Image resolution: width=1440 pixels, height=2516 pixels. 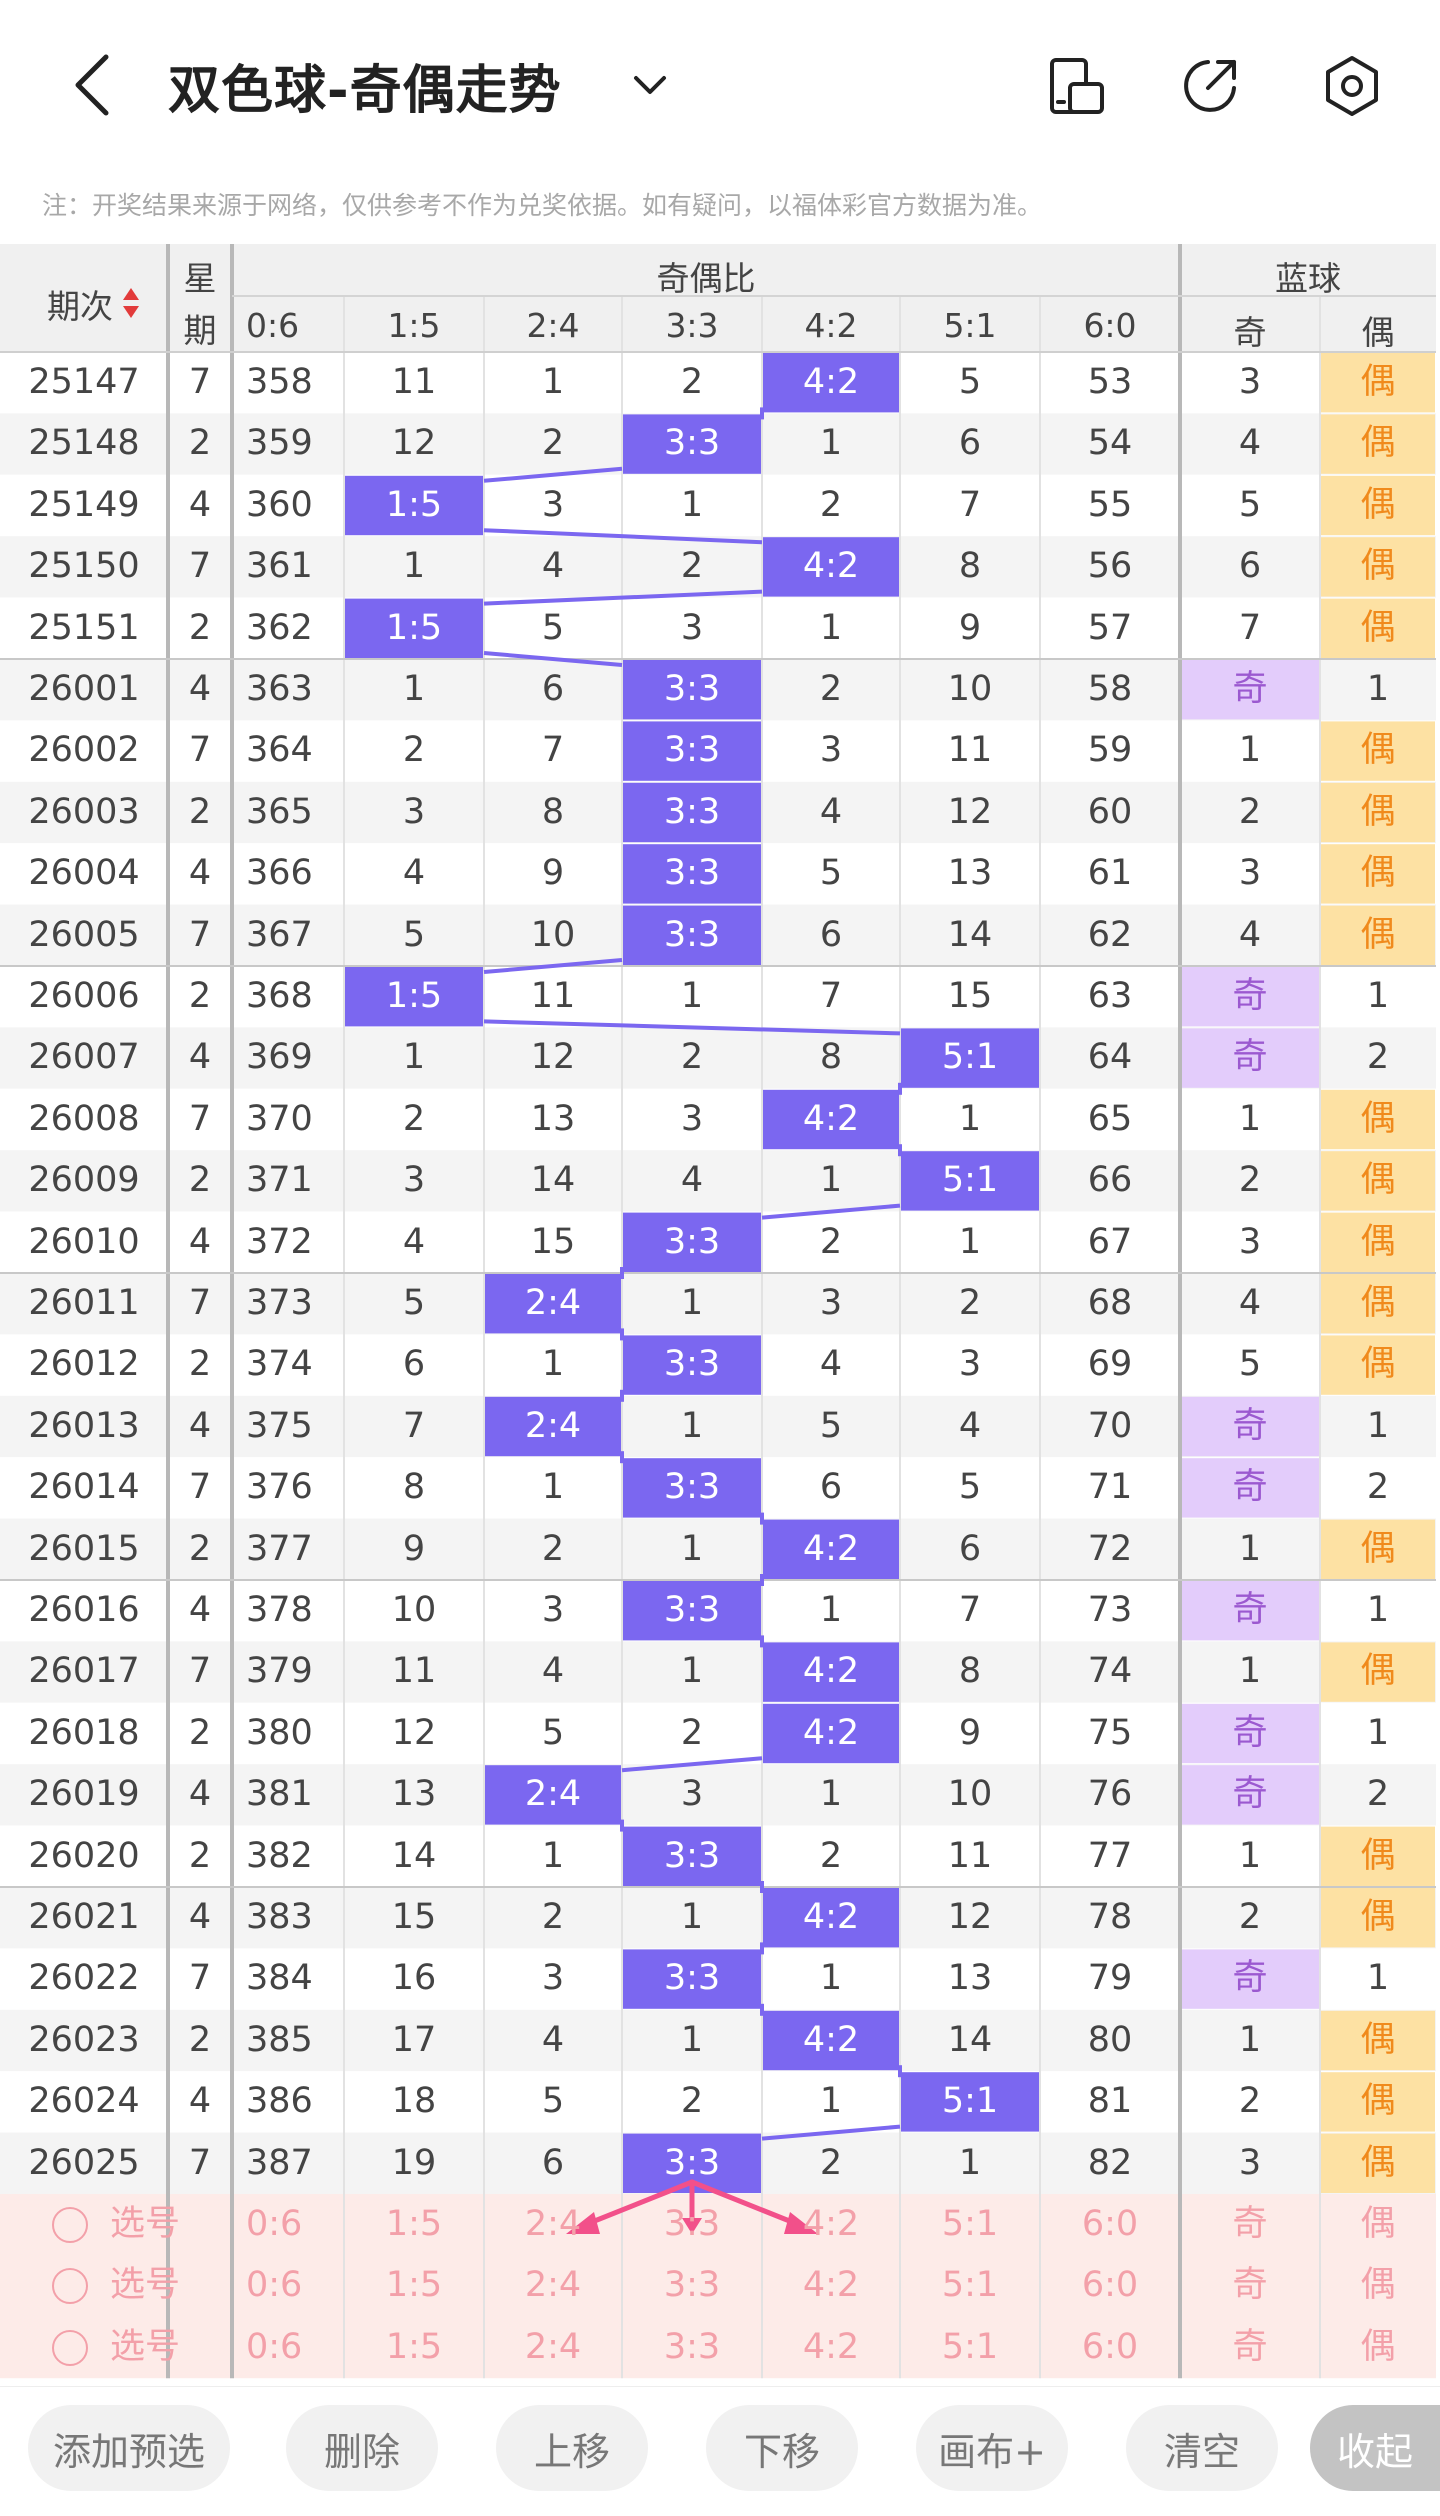 I want to click on ratio-cell: 7, so click(x=553, y=750).